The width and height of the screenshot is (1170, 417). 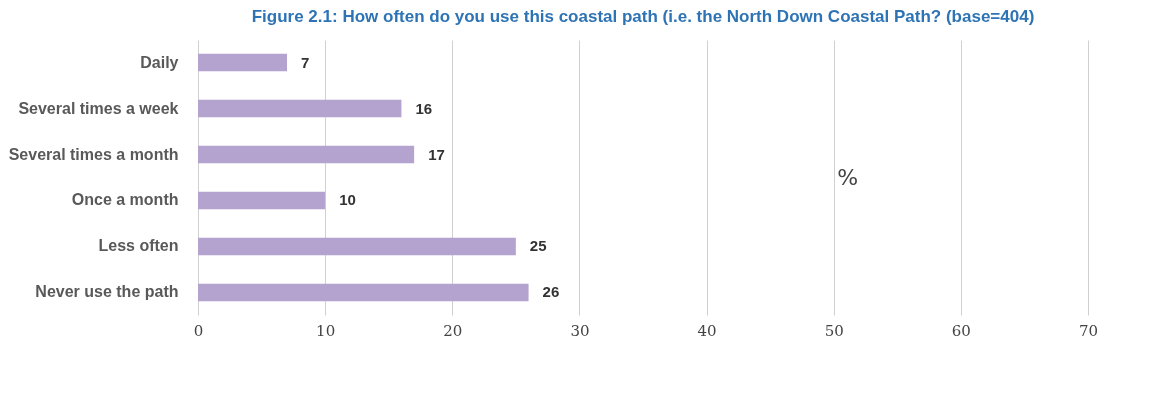 I want to click on y-tick-label: Once a month, so click(x=125, y=200).